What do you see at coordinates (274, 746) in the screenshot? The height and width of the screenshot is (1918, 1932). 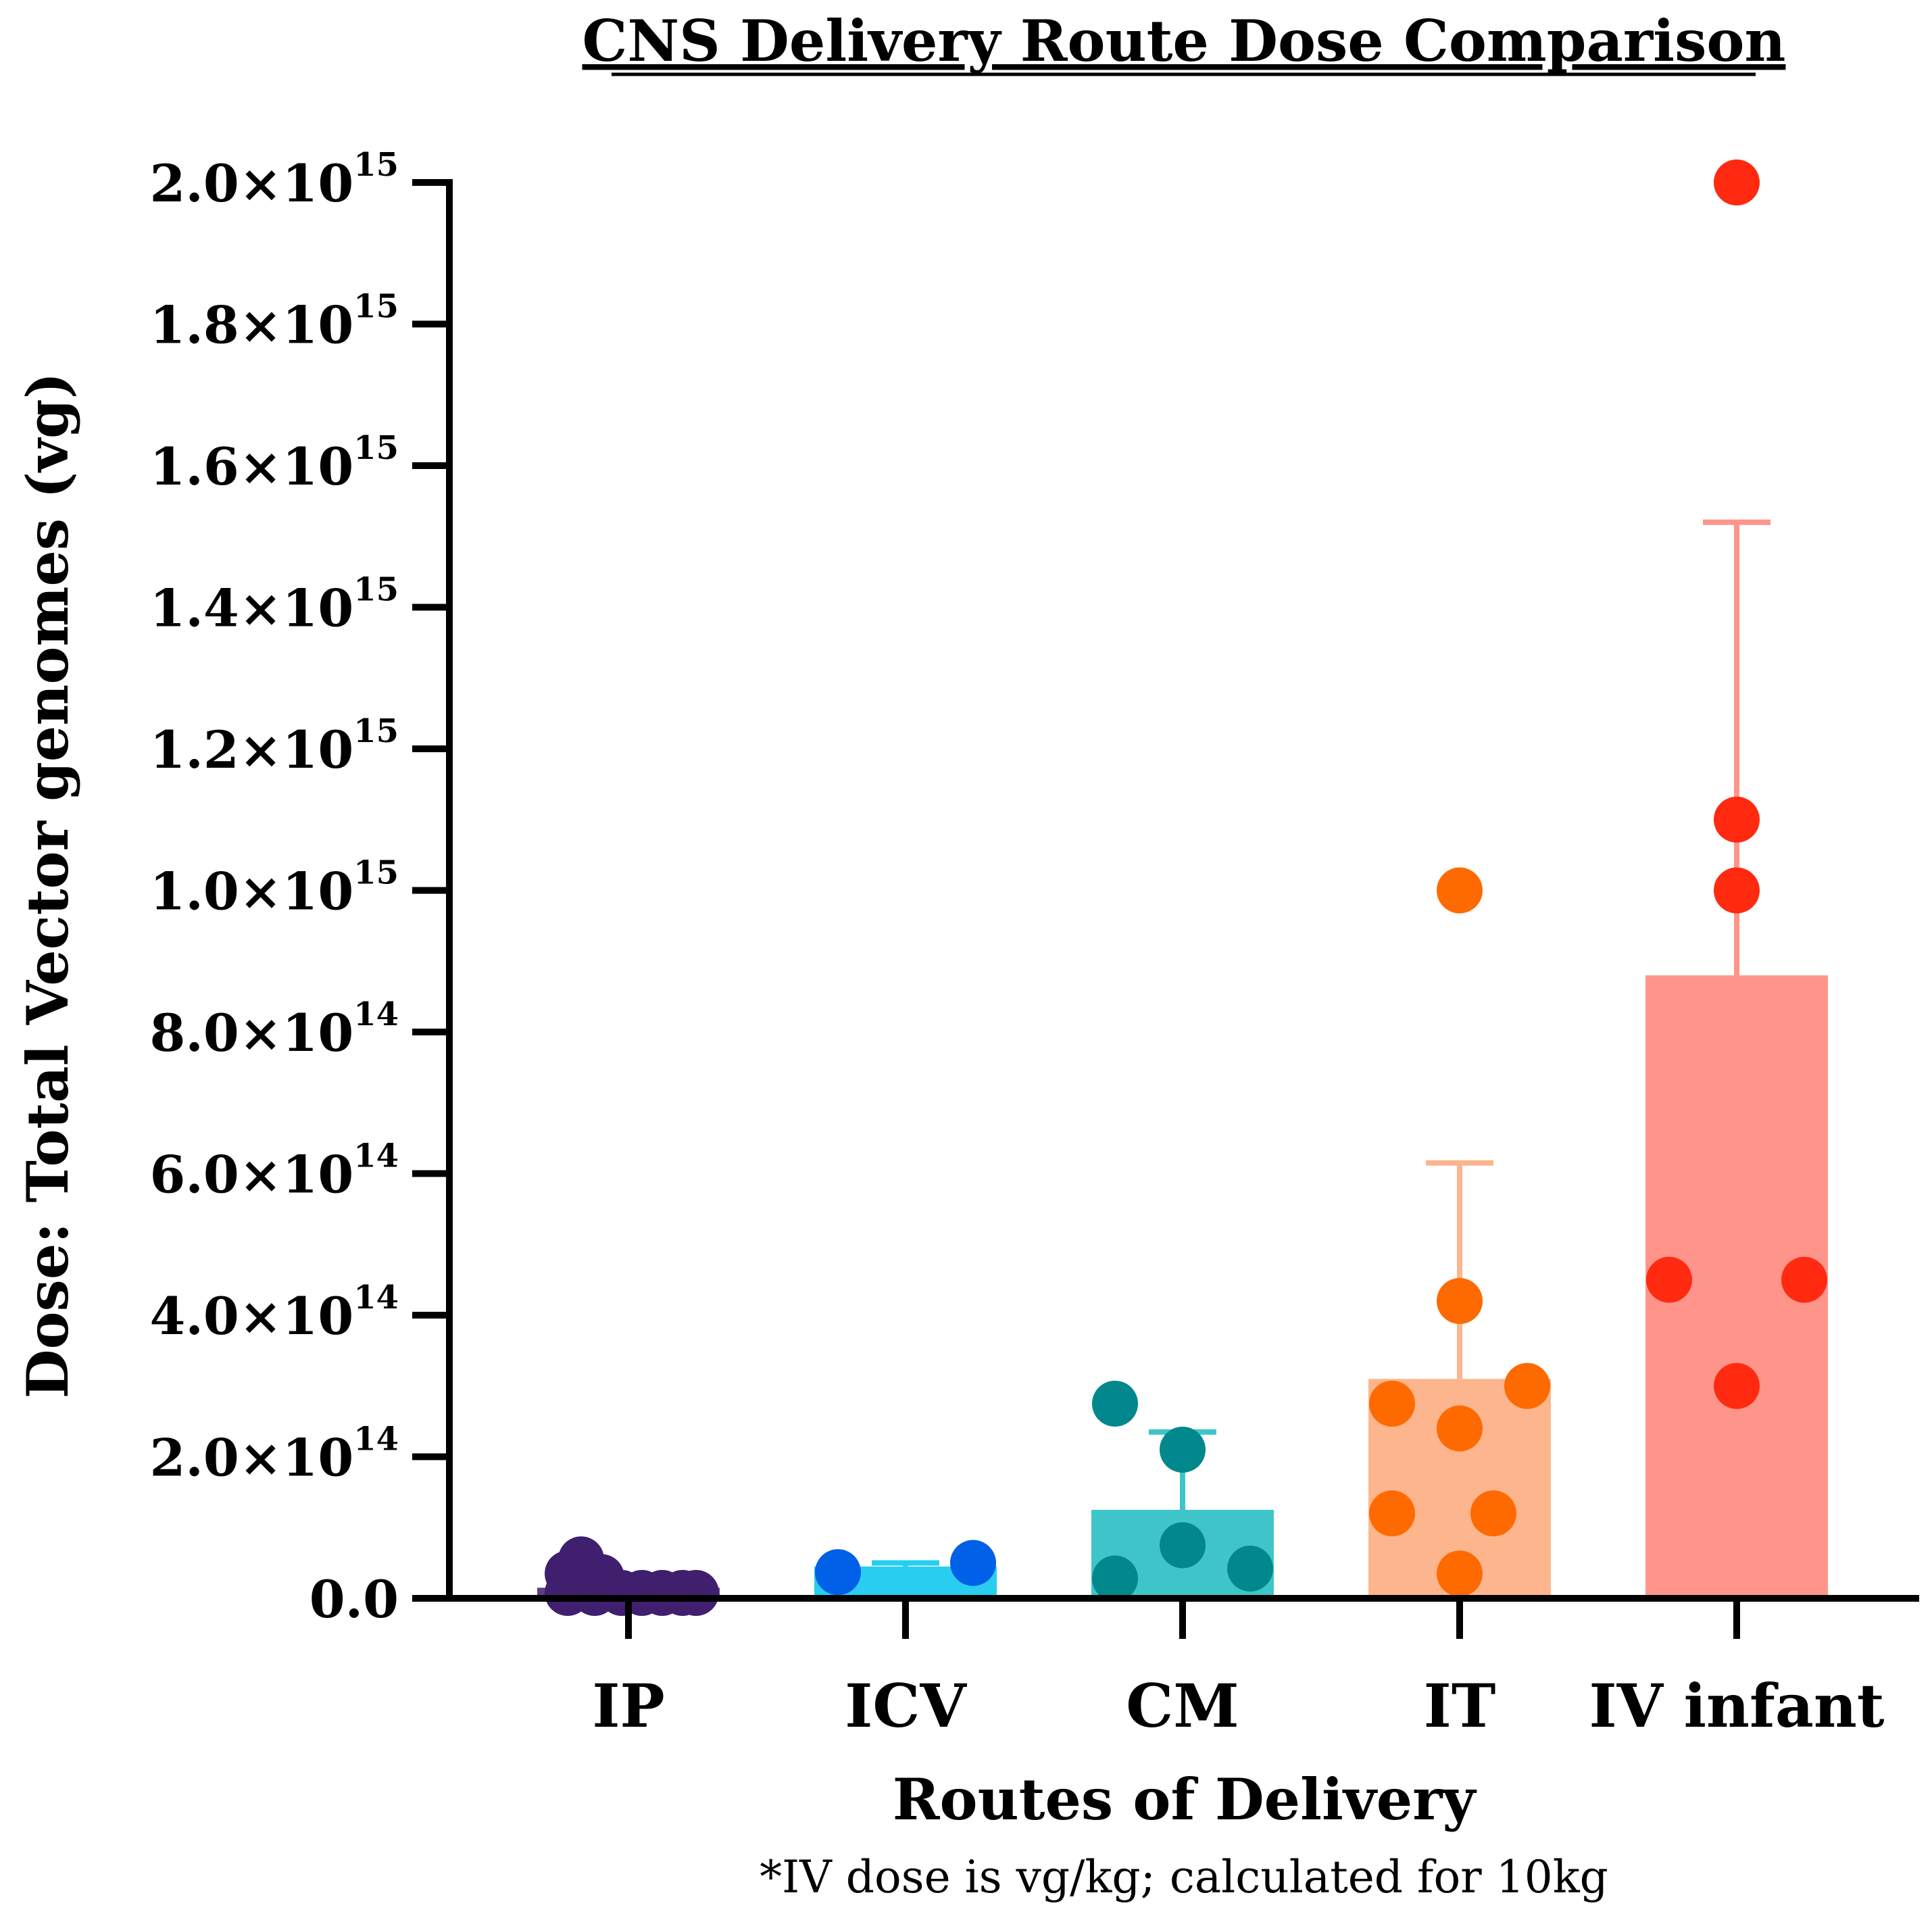 I see `y-tick-label: 1.2×1015` at bounding box center [274, 746].